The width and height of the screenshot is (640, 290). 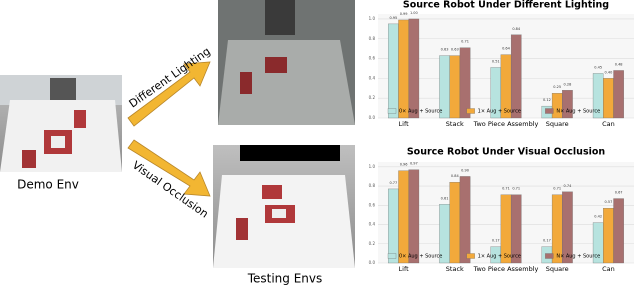 What do you see at coordinates (169, 168) in the screenshot?
I see `arrow-down` at bounding box center [169, 168].